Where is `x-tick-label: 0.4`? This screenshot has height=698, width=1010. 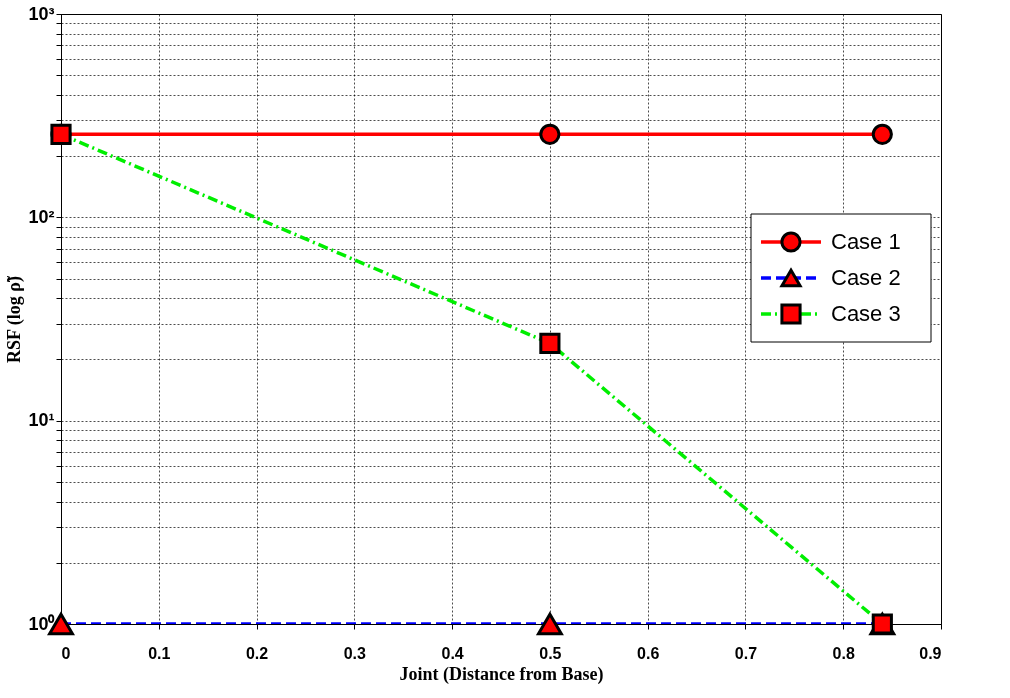 x-tick-label: 0.4 is located at coordinates (452, 653).